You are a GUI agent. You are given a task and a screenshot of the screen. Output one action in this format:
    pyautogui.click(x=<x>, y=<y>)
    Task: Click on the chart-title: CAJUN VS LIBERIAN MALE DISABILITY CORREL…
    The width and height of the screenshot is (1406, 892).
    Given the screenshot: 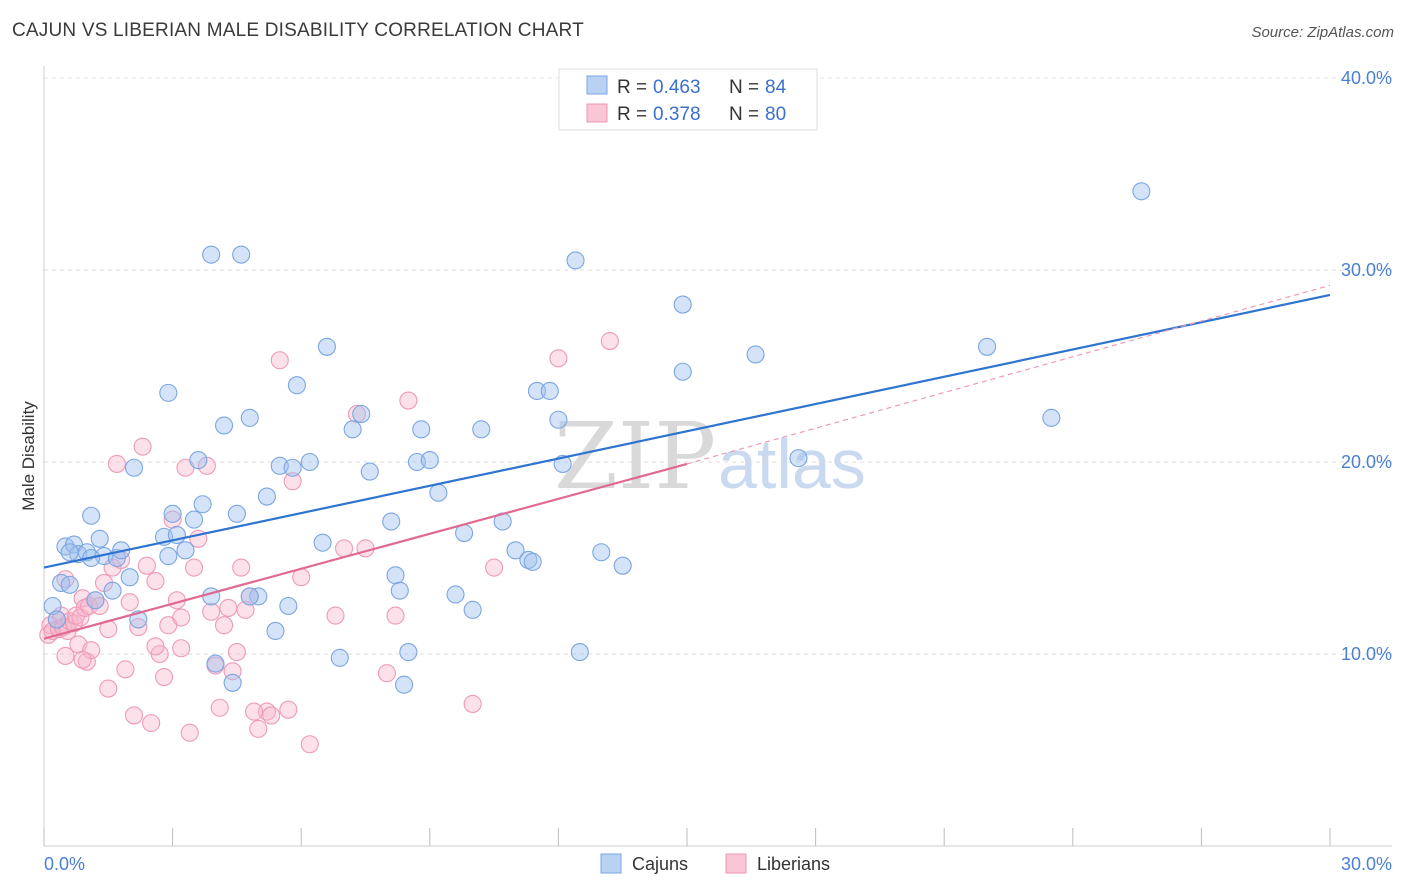 What is the action you would take?
    pyautogui.click(x=298, y=30)
    